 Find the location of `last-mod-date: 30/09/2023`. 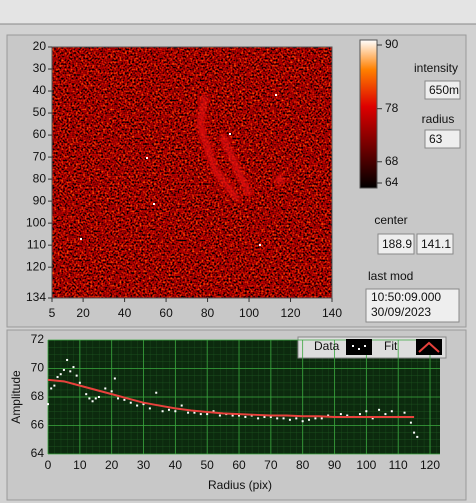

last-mod-date: 30/09/2023 is located at coordinates (401, 312).